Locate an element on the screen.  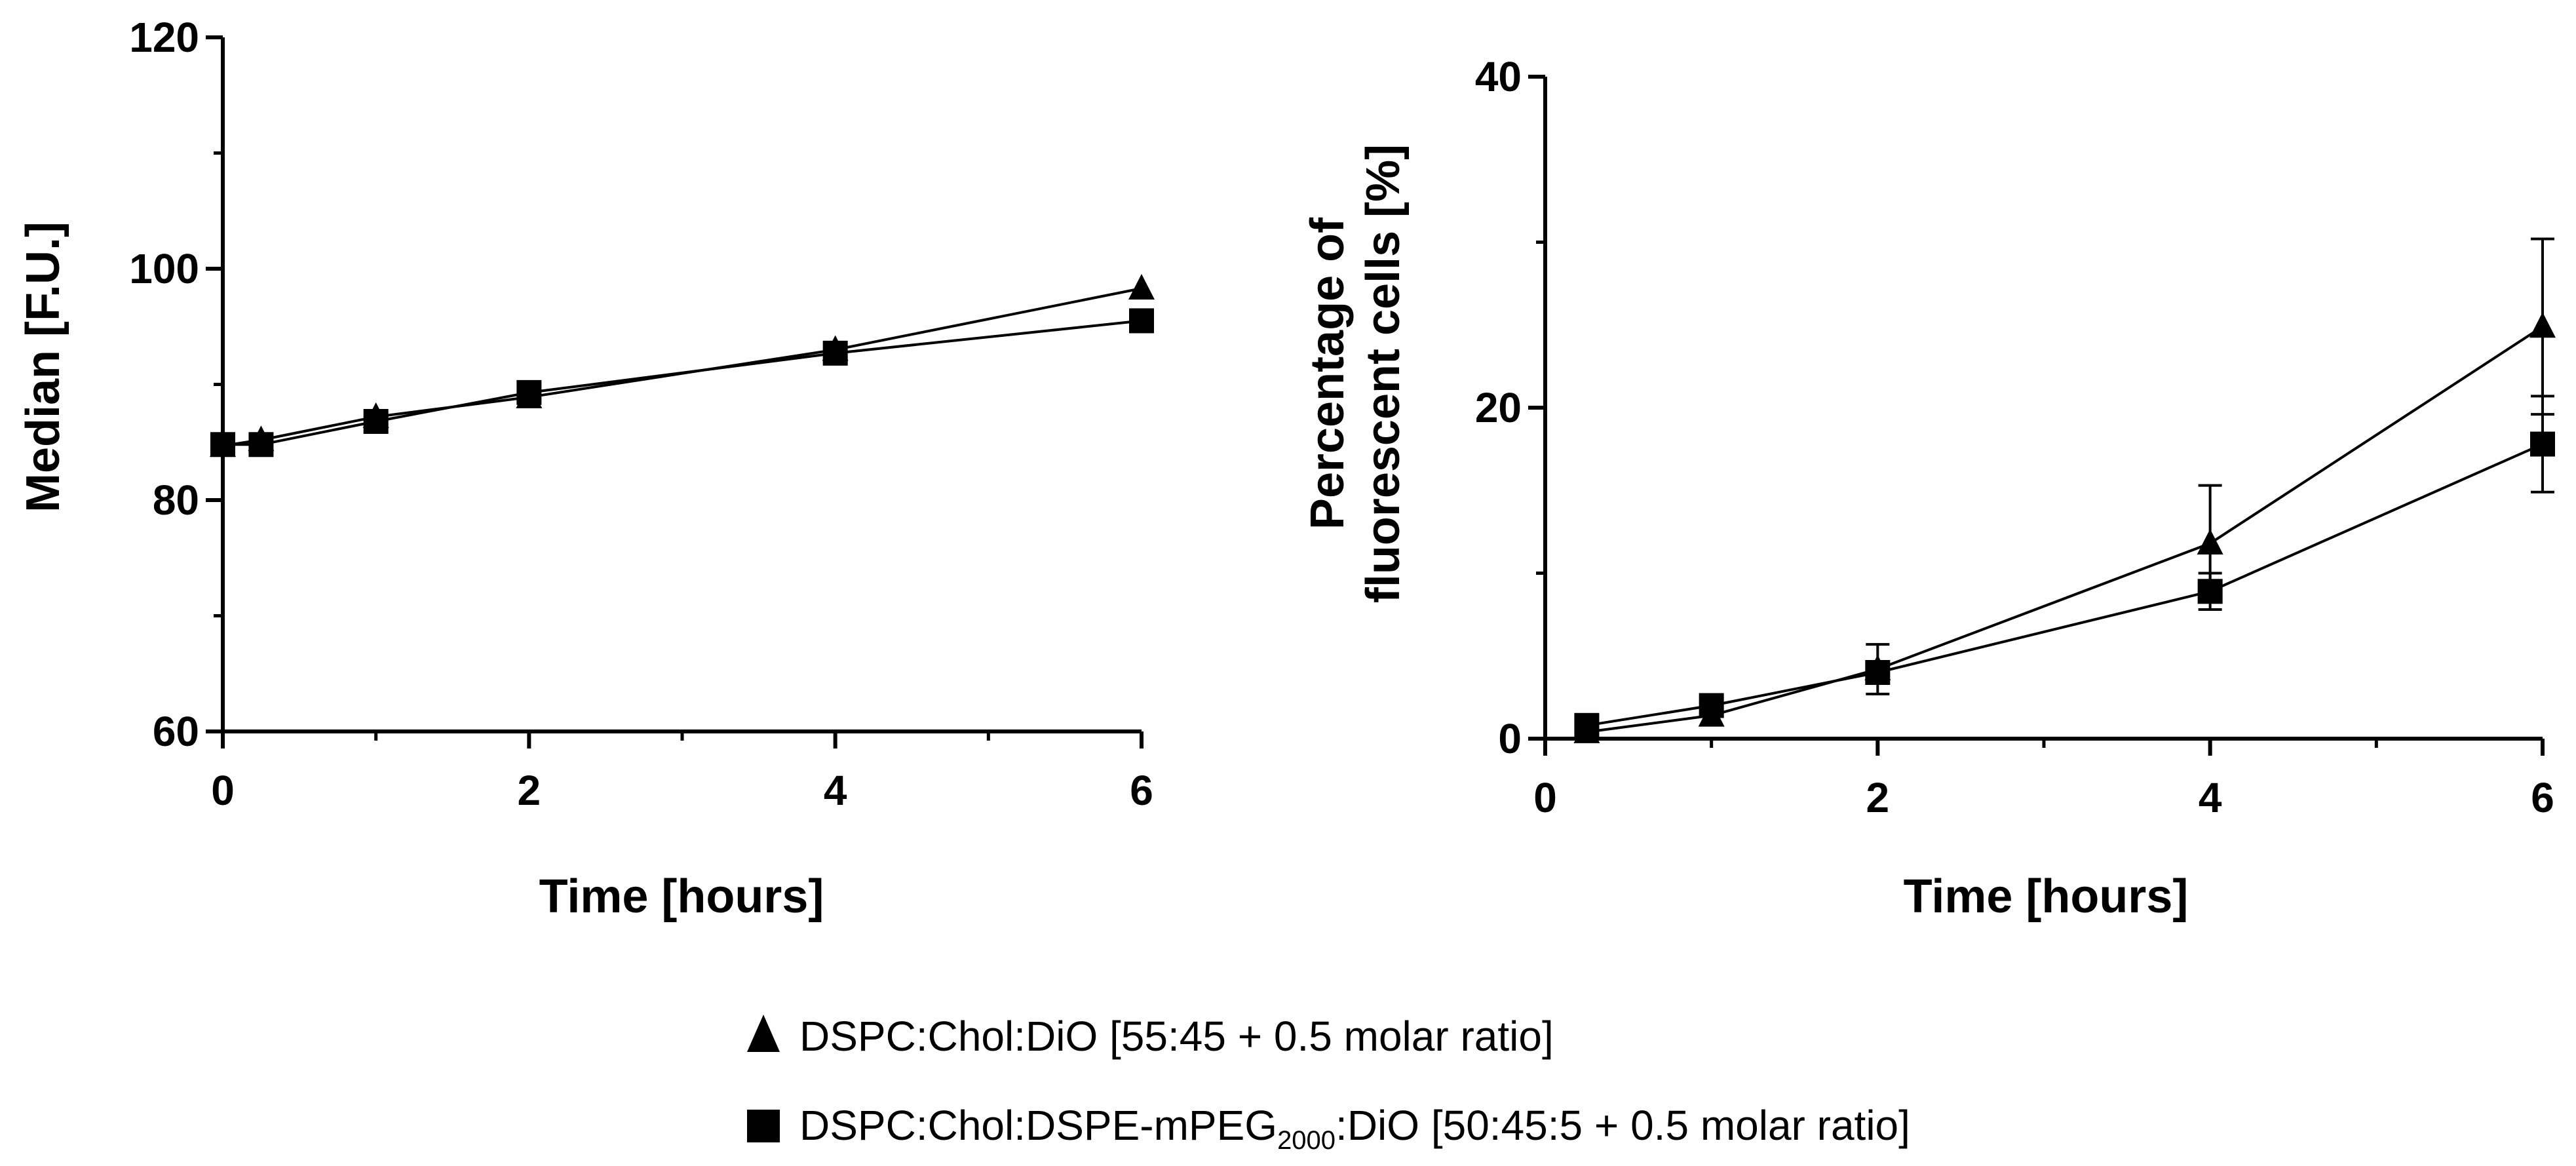
percentage-series-line-peg is located at coordinates (2064, 584).